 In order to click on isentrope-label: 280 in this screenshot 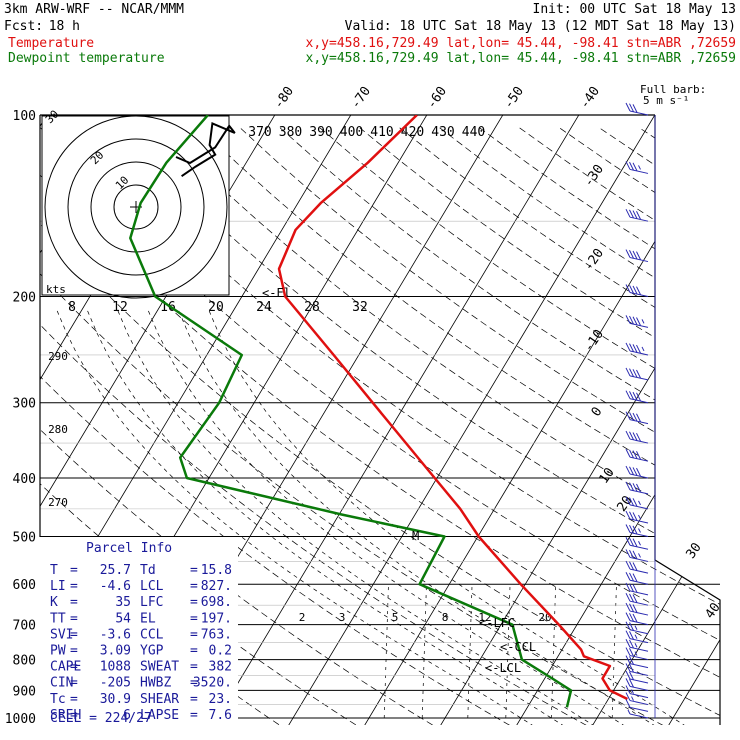, I will do `click(58, 429)`.